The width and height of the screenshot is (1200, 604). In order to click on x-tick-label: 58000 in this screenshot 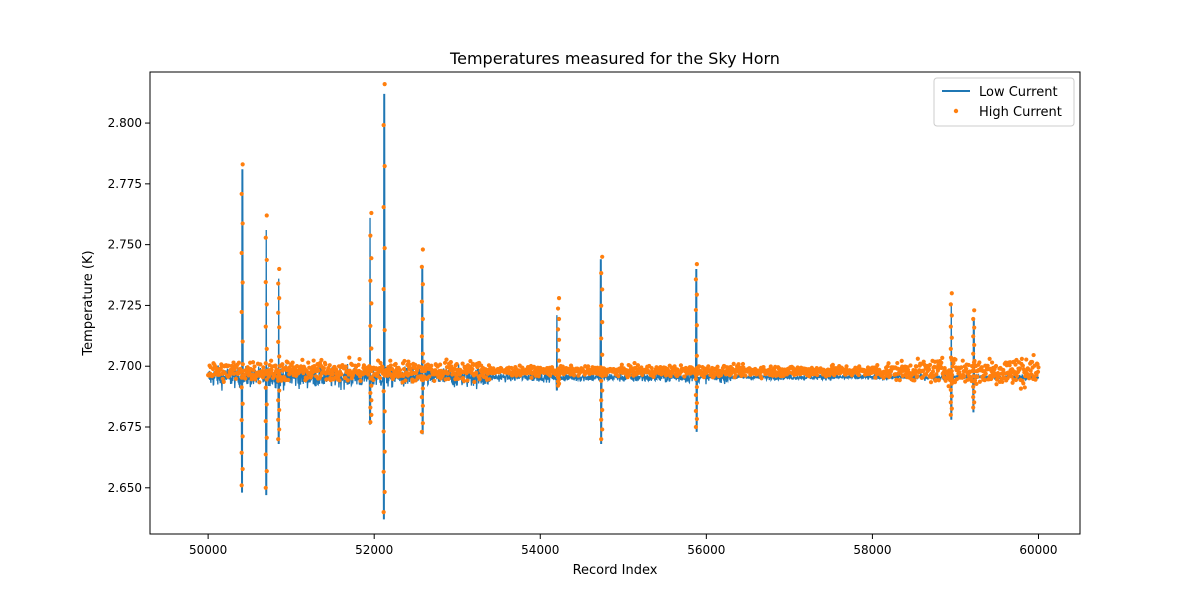, I will do `click(872, 550)`.